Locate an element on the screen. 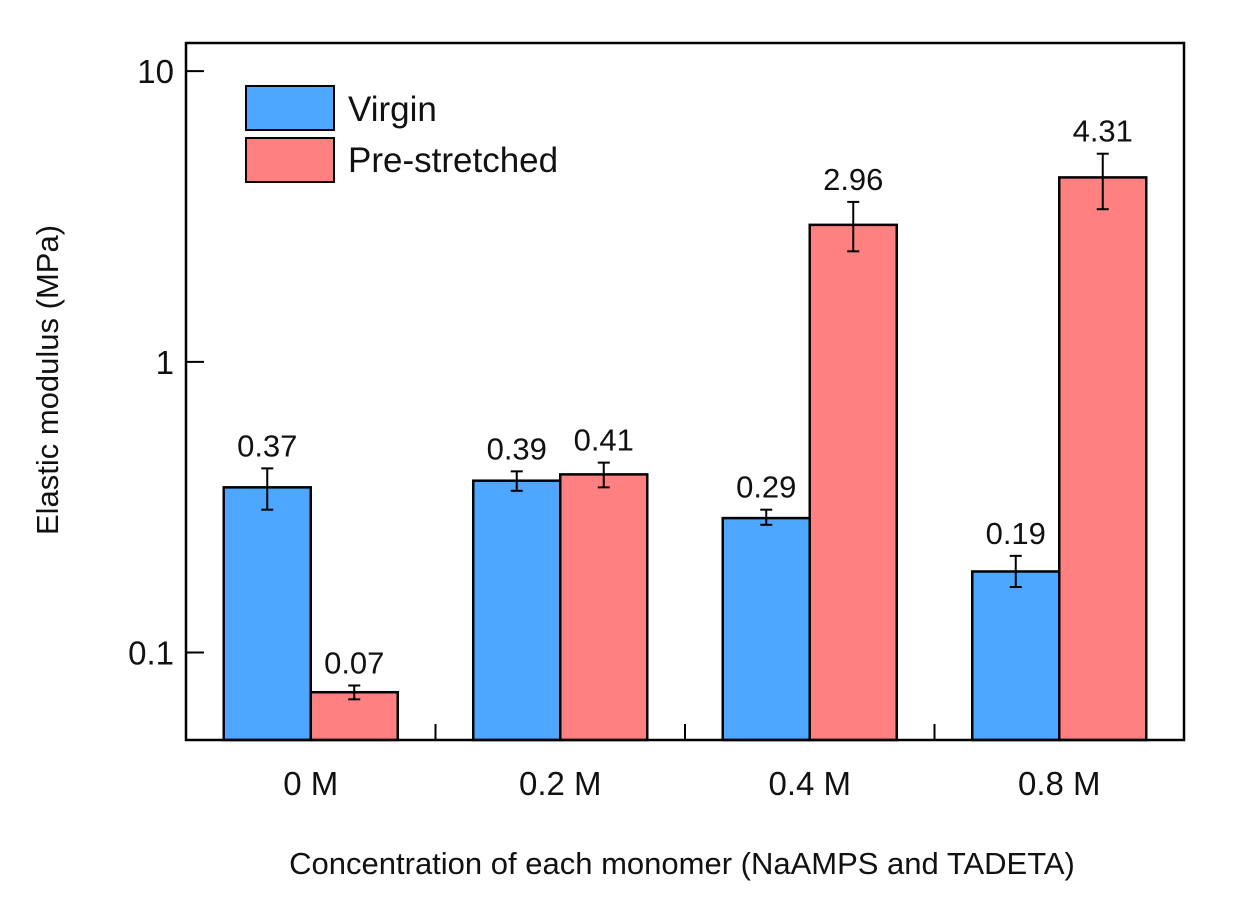 The image size is (1238, 904). value-label-virgin-0-8-m: 0.19 is located at coordinates (1016, 533).